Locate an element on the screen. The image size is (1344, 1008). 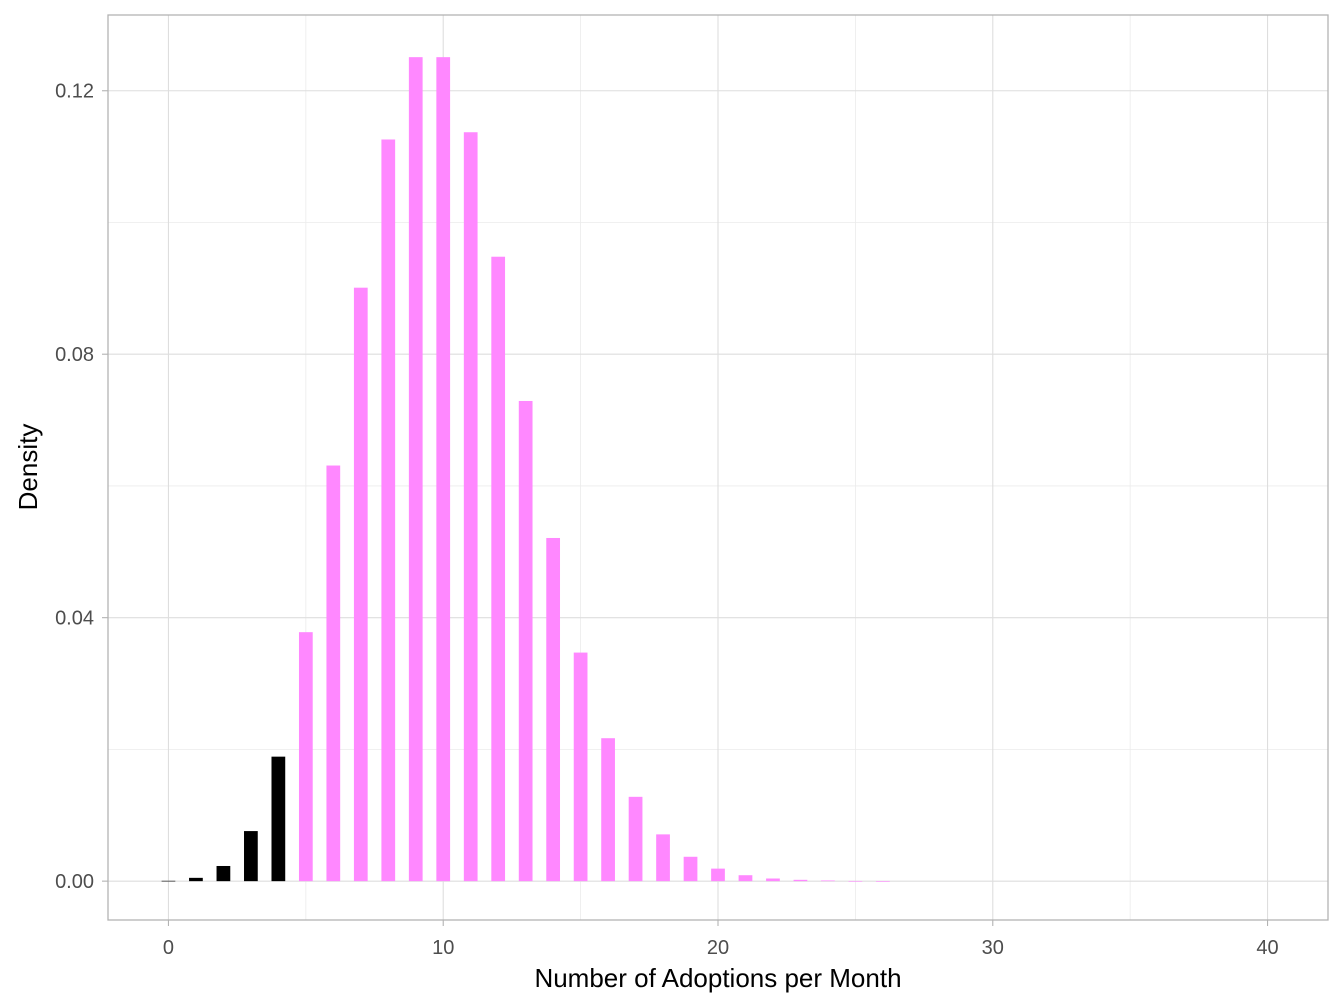
x-tick-label: 10 is located at coordinates (443, 948).